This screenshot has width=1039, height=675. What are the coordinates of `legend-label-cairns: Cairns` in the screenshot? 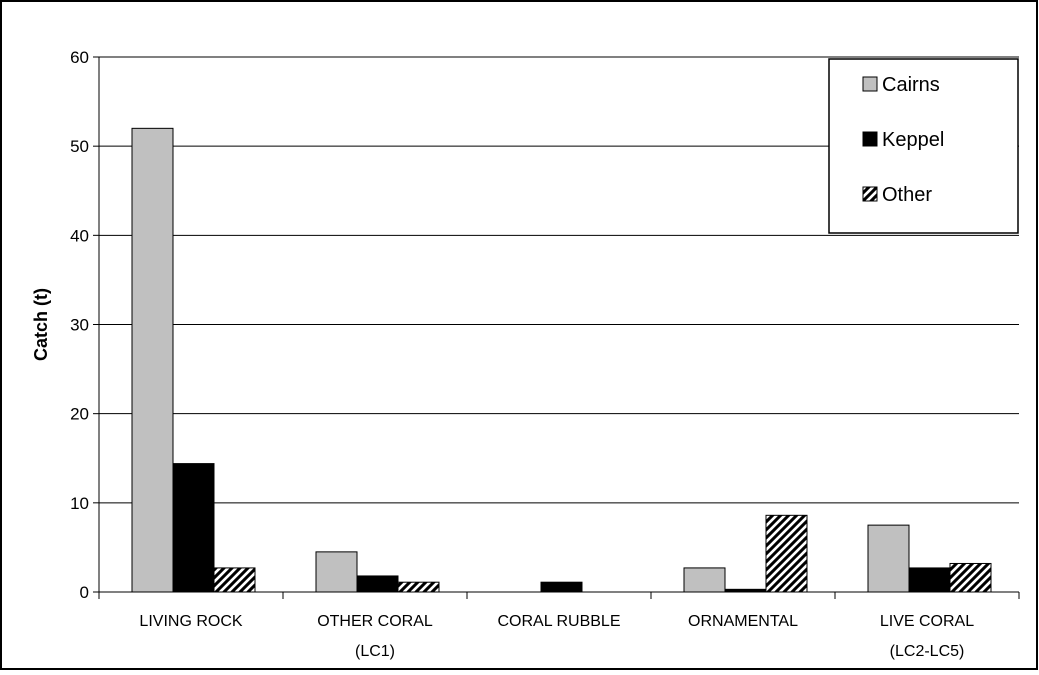 It's located at (911, 85).